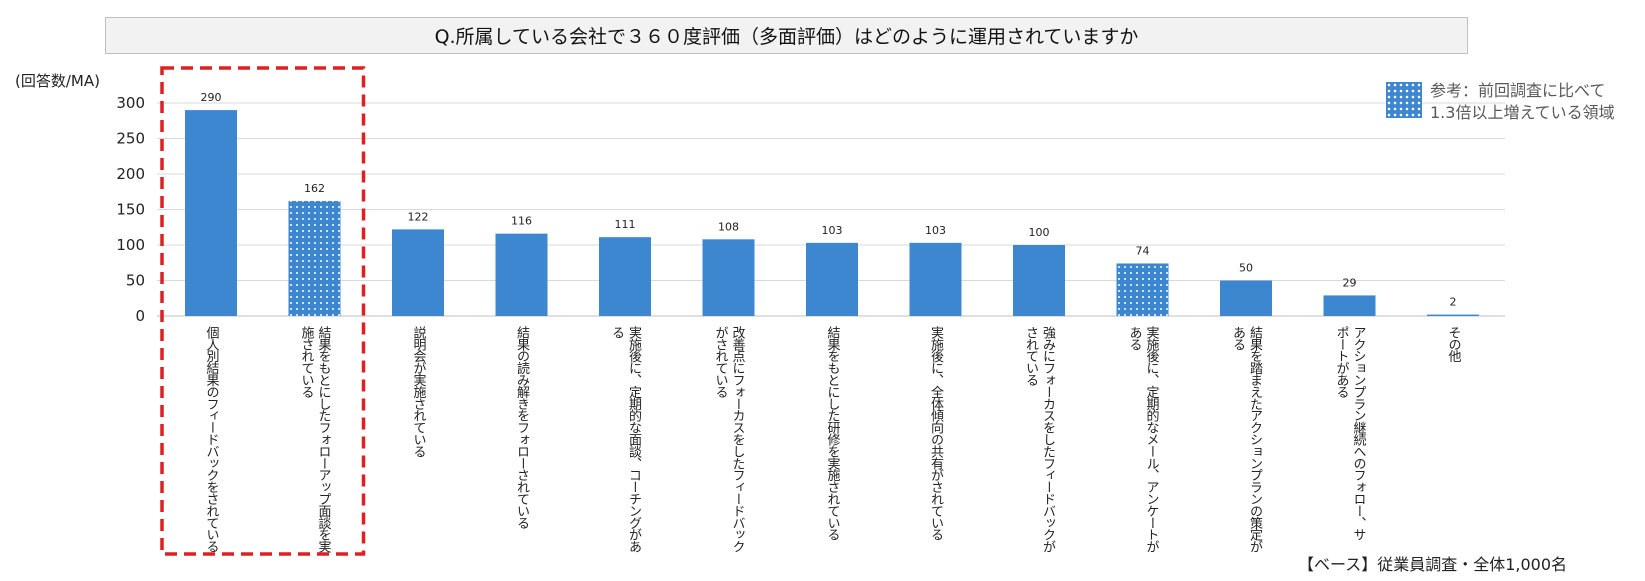  I want to click on data-label: 116, so click(521, 221).